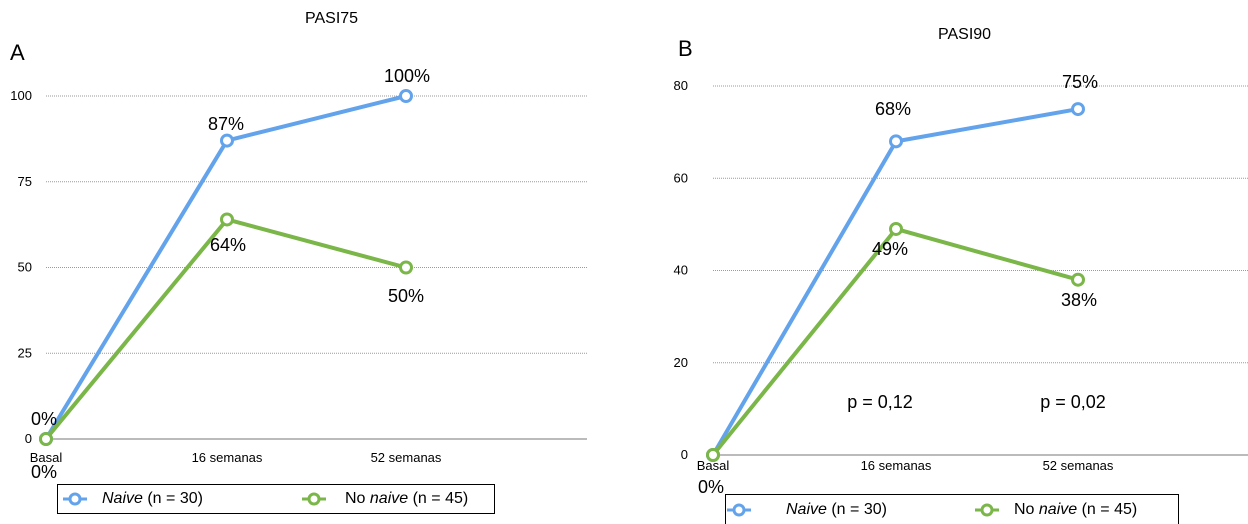 This screenshot has height=524, width=1248. Describe the element at coordinates (681, 85) in the screenshot. I see `y-tick-label: 80` at that location.